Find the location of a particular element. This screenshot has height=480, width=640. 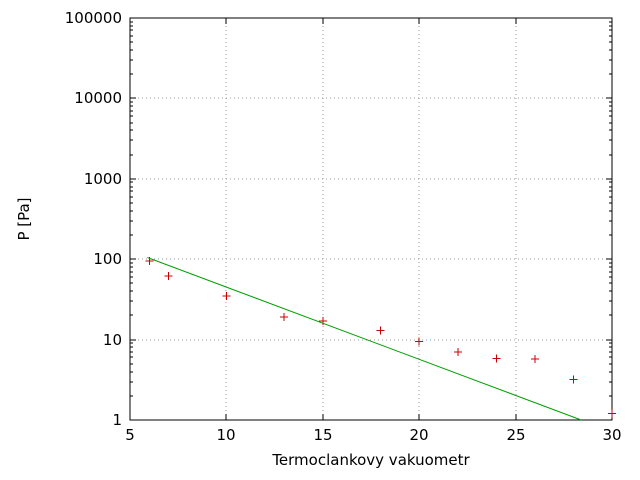

y-axis-title: P [Pa] is located at coordinates (24, 219).